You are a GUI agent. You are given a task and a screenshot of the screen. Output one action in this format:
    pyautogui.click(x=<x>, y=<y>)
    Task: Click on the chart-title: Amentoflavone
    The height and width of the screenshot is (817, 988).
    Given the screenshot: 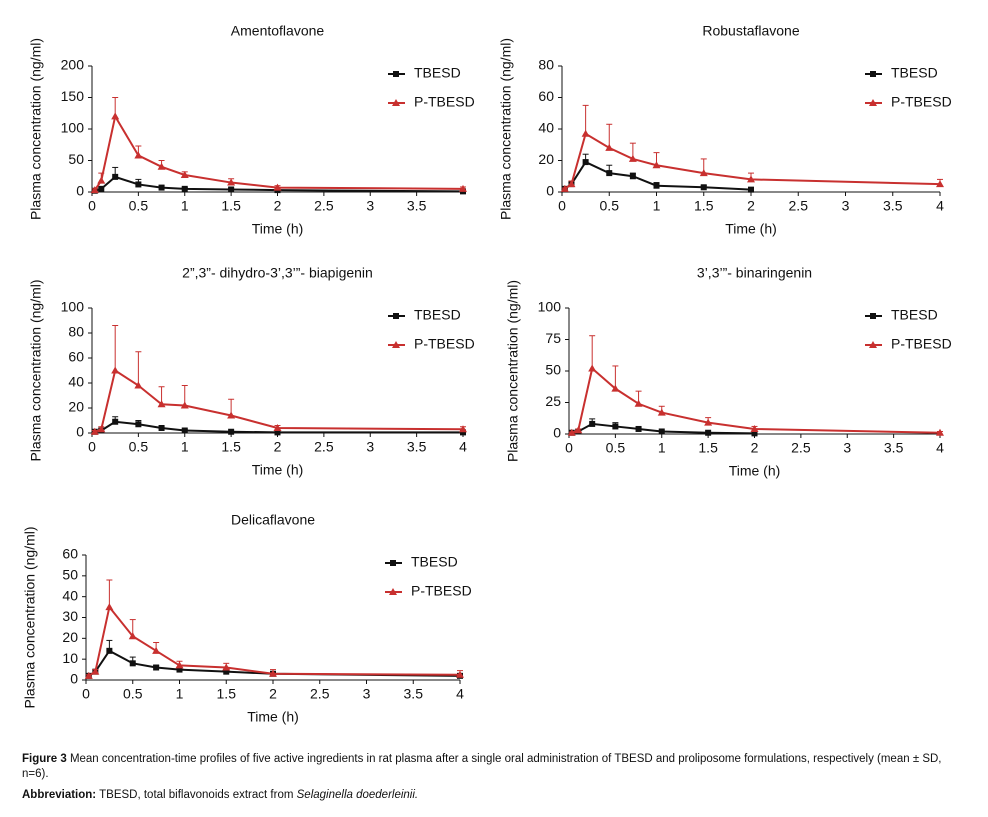 What is the action you would take?
    pyautogui.click(x=278, y=31)
    